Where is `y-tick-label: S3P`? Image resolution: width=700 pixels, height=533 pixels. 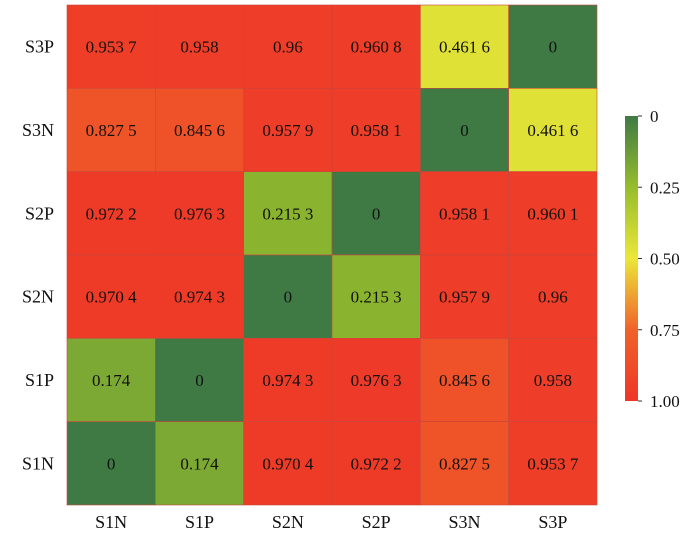
y-tick-label: S3P is located at coordinates (39, 47).